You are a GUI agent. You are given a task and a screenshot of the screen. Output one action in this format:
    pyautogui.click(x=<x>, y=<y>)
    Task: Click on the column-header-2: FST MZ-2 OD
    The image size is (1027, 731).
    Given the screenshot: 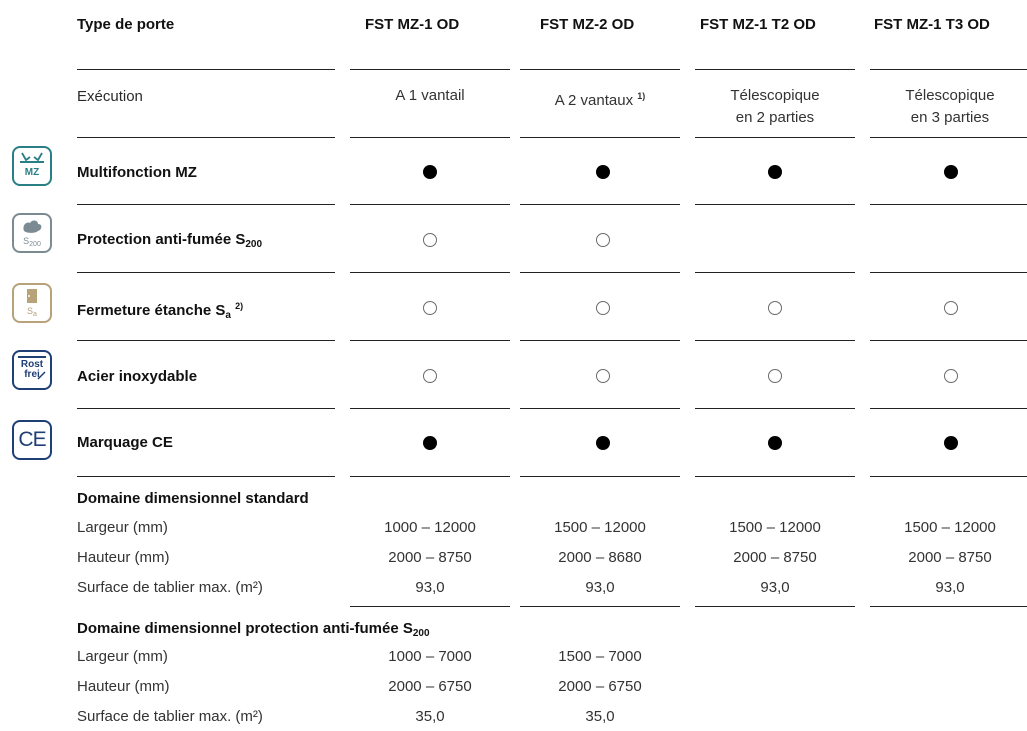 What is the action you would take?
    pyautogui.click(x=587, y=24)
    